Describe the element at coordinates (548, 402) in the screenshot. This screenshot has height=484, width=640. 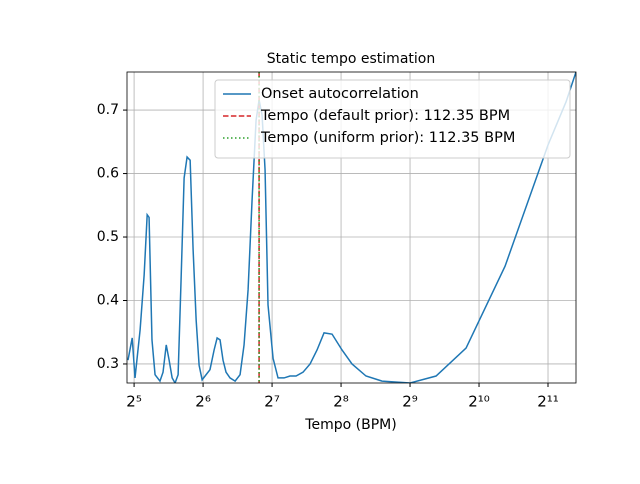
I see `x-tick-label: 2¹¹` at that location.